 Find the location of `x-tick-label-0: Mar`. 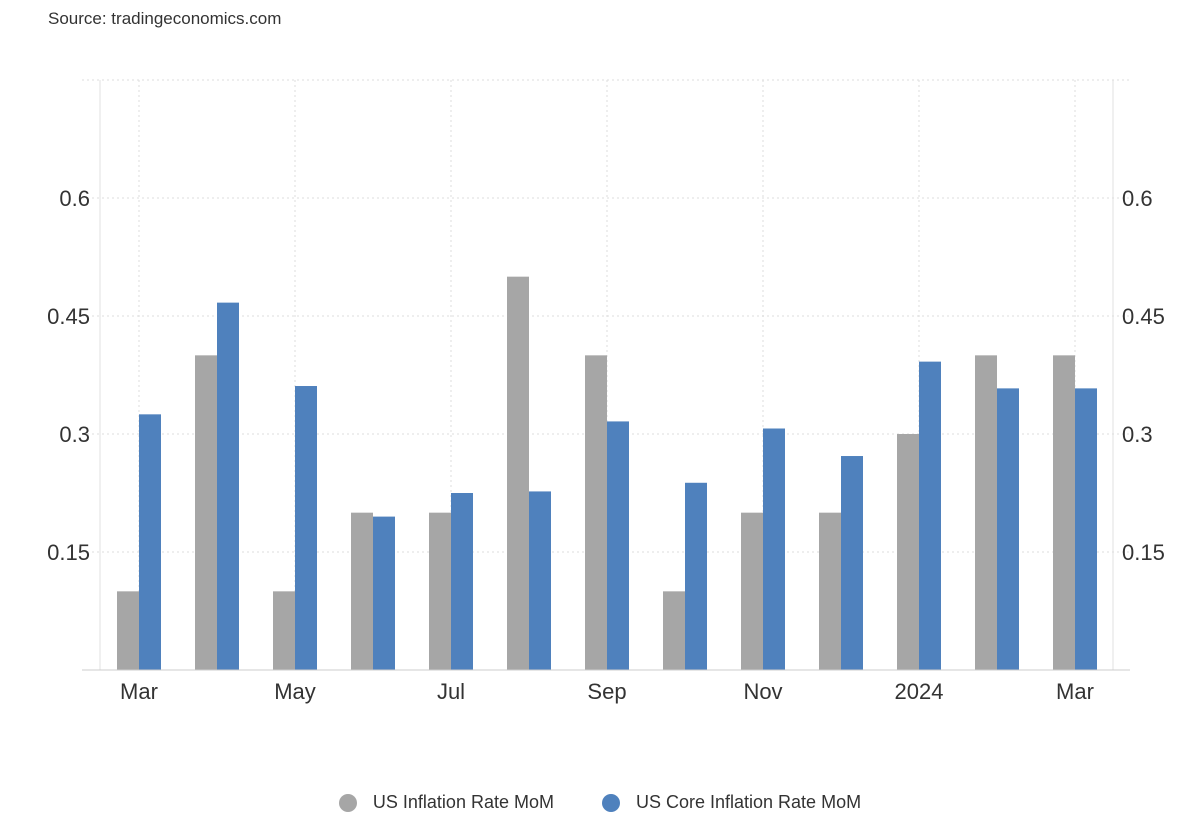

x-tick-label-0: Mar is located at coordinates (139, 691).